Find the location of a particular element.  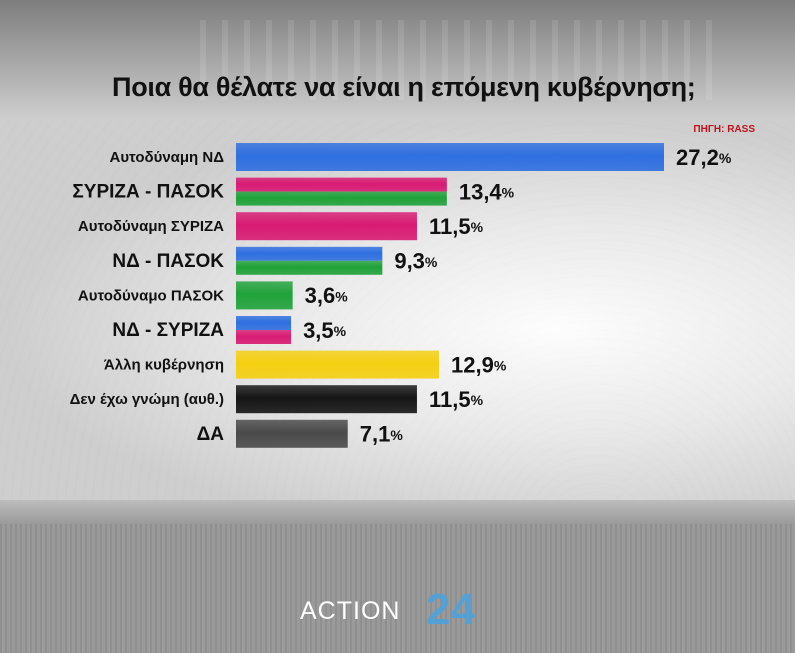

value-label: 9,3% is located at coordinates (416, 261).